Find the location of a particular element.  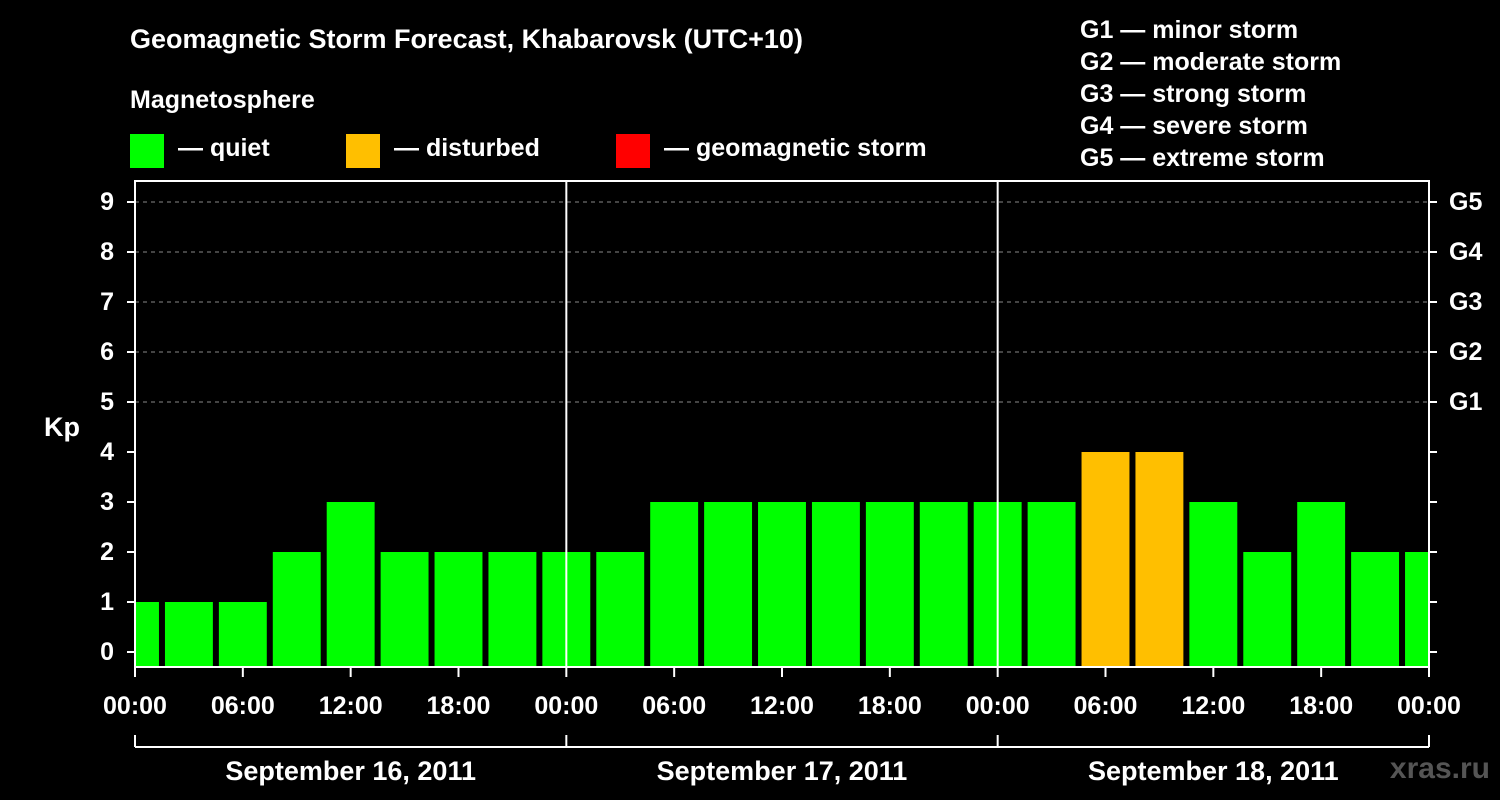

x-tick-label-1: 06:00 is located at coordinates (243, 706).